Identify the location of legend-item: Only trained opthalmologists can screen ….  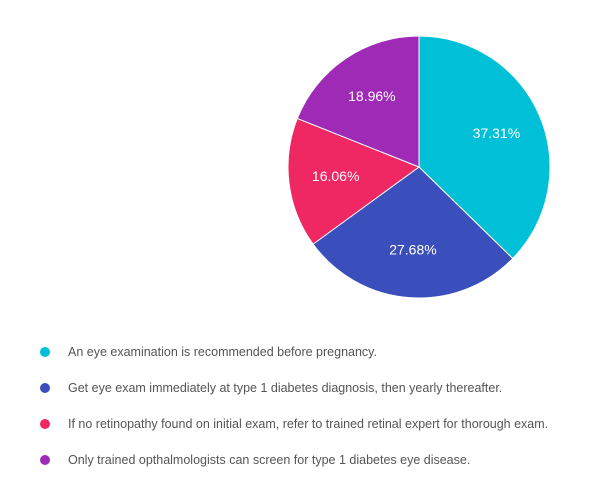
(294, 460).